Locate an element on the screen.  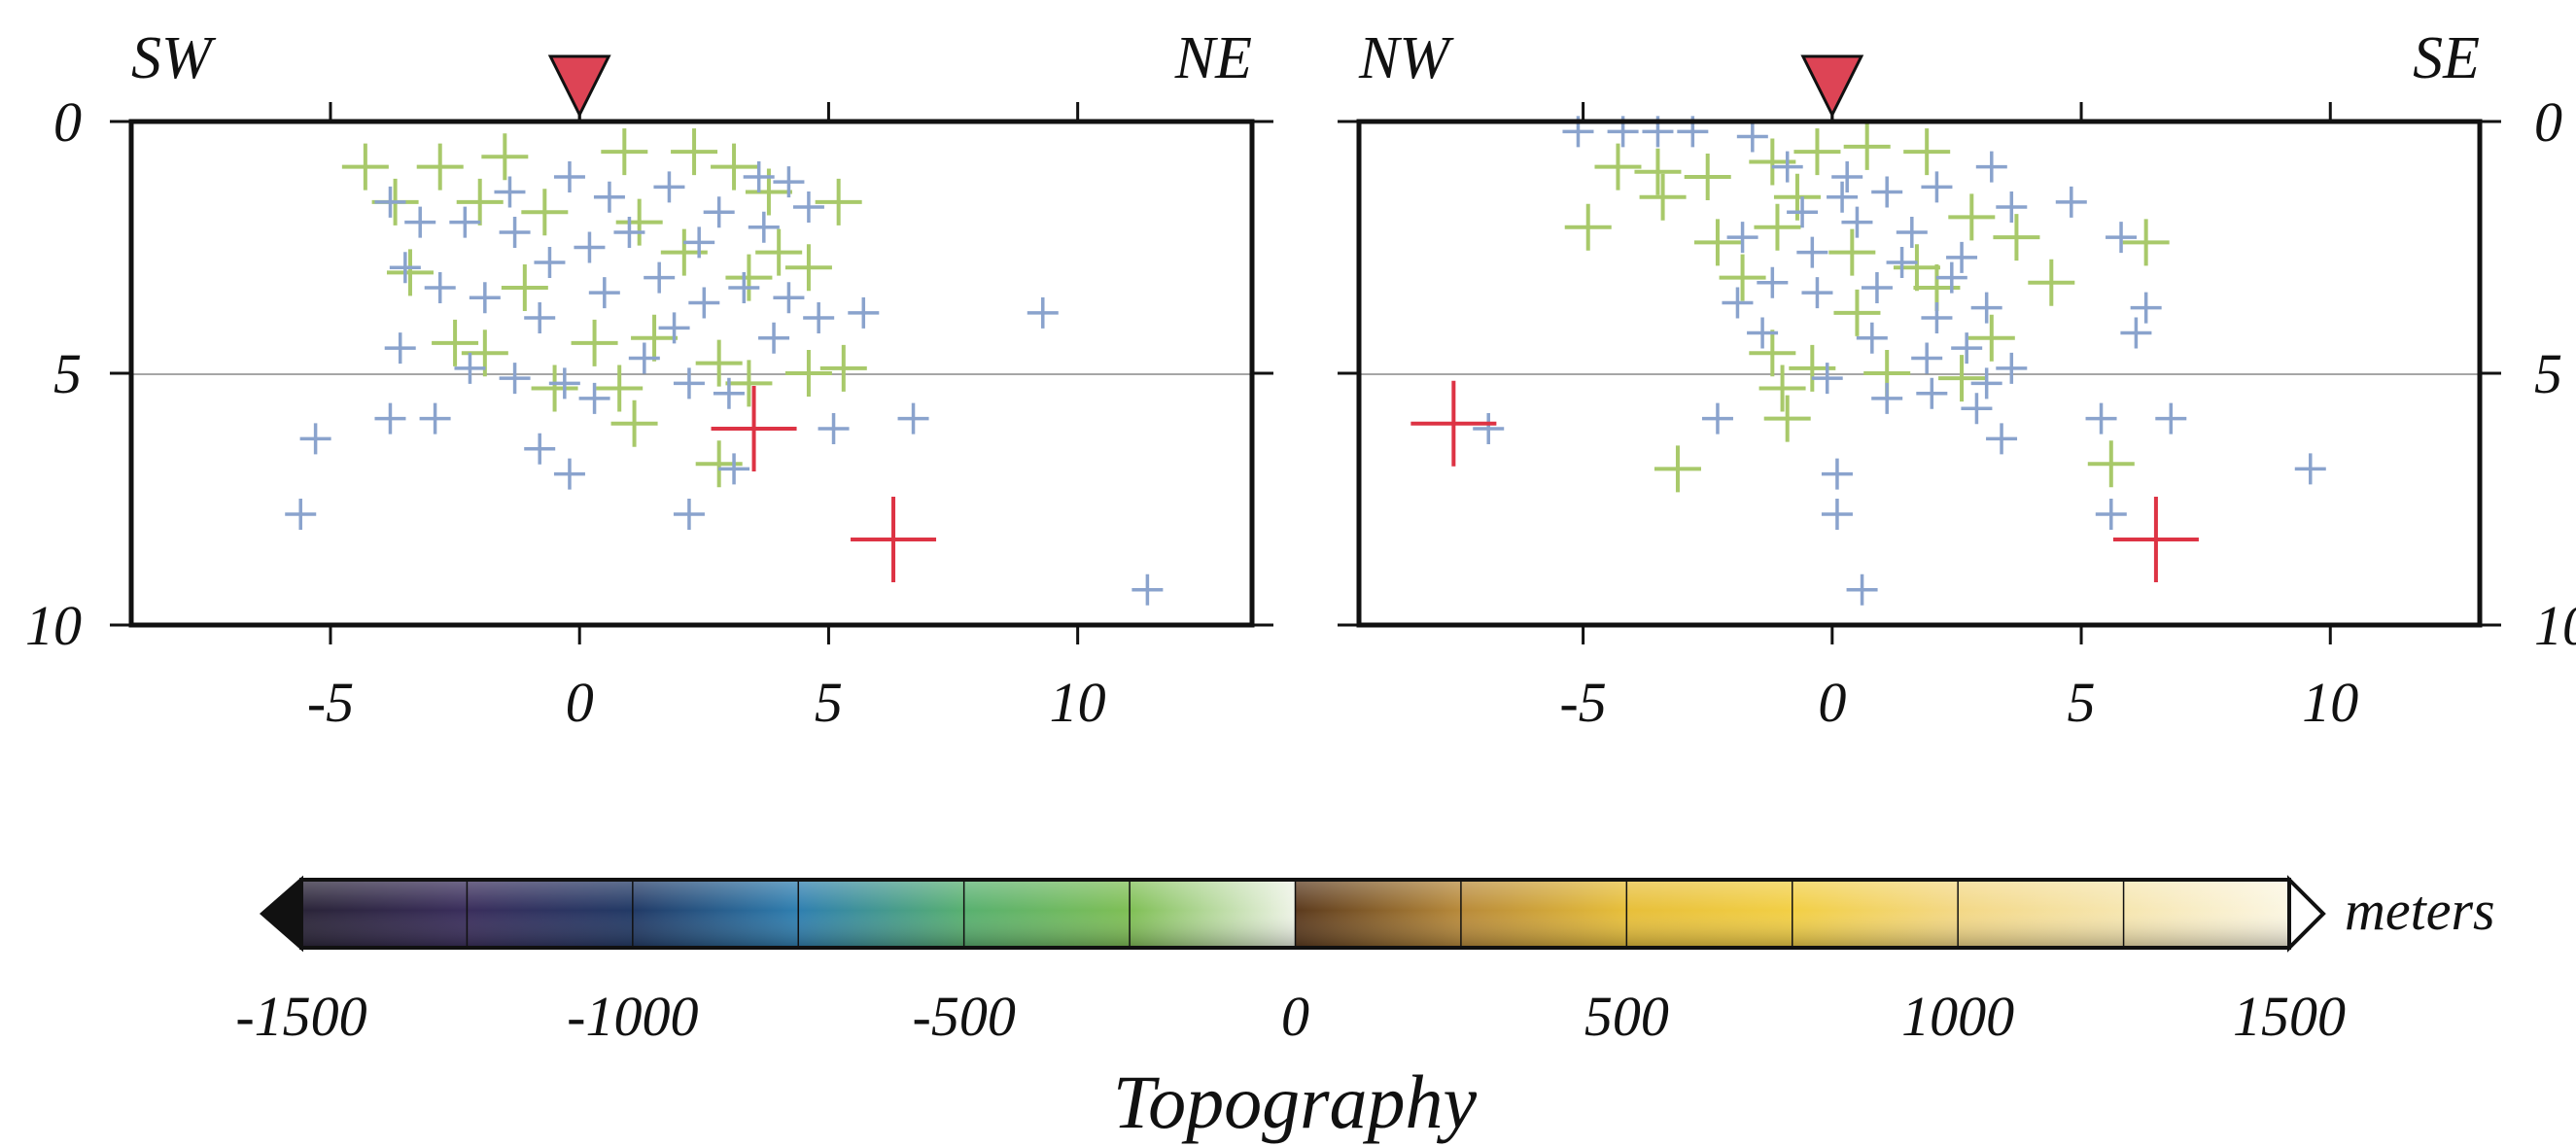
colorbar-above-max-triangle is located at coordinates (2306, 914).